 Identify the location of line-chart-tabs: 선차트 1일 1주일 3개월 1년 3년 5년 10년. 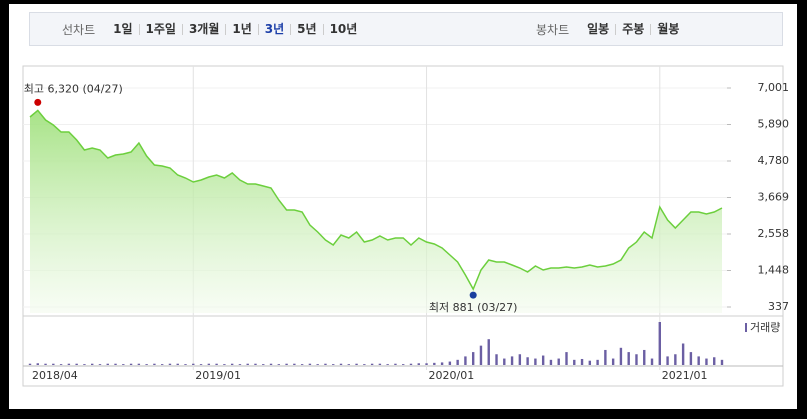
(212, 29).